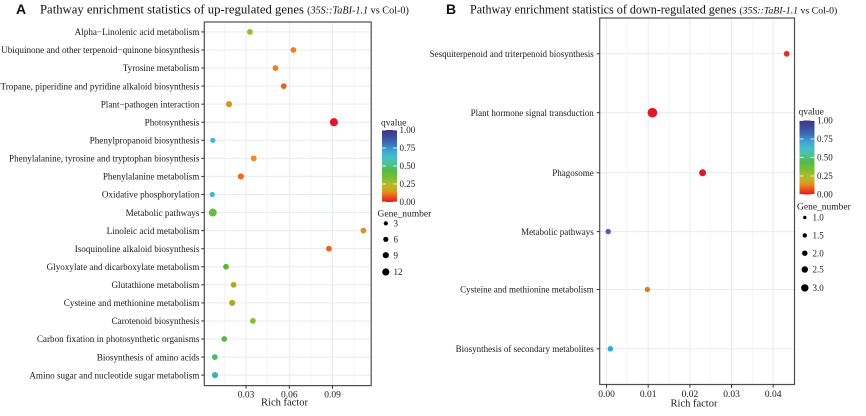 This screenshot has width=866, height=416. What do you see at coordinates (289, 396) in the screenshot?
I see `svg-text: 0.06` at bounding box center [289, 396].